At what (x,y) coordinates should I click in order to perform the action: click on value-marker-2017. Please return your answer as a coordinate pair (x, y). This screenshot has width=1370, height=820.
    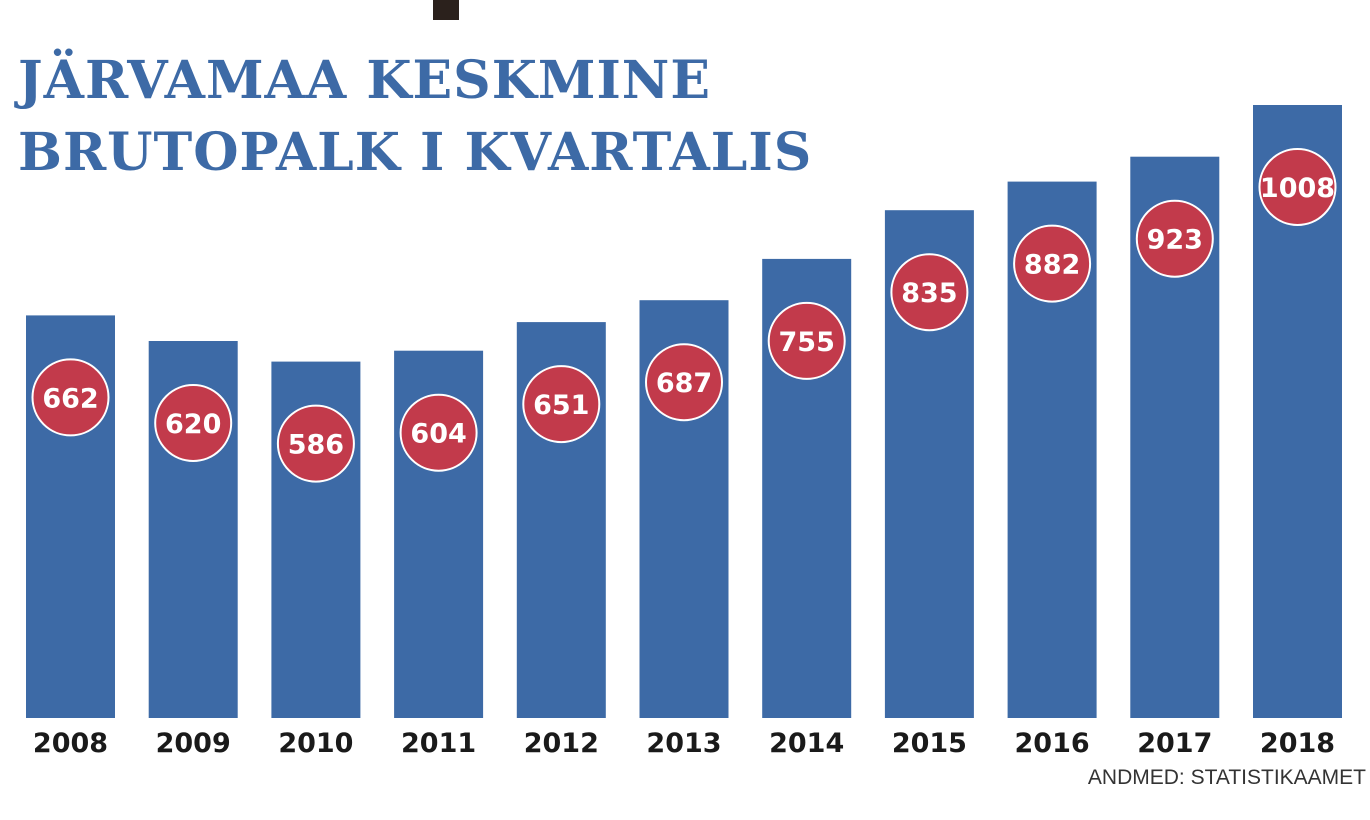
    Looking at the image, I should click on (1174, 238).